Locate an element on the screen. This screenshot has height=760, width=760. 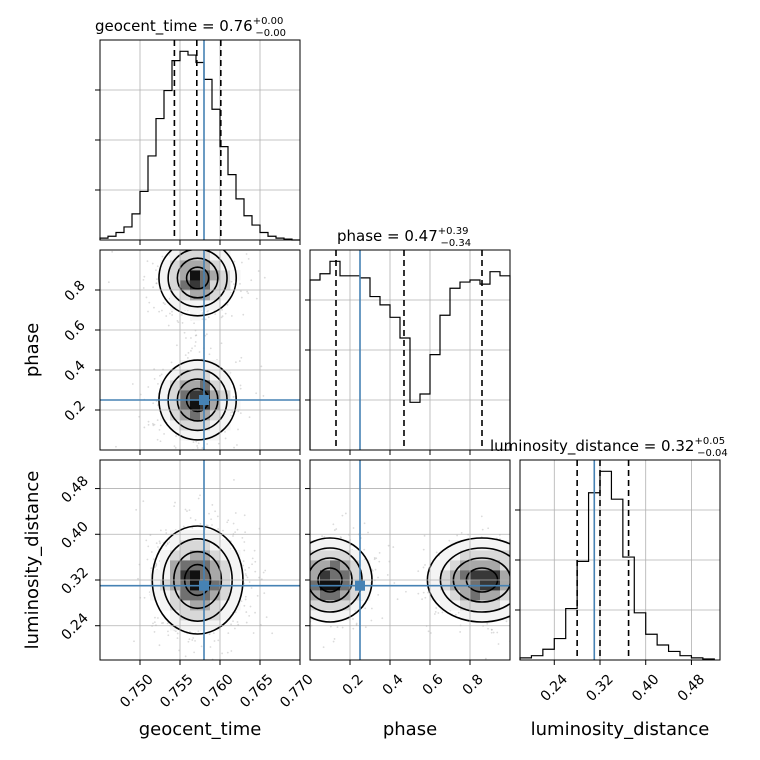
histogram-luminosity-distance is located at coordinates (617, 565).